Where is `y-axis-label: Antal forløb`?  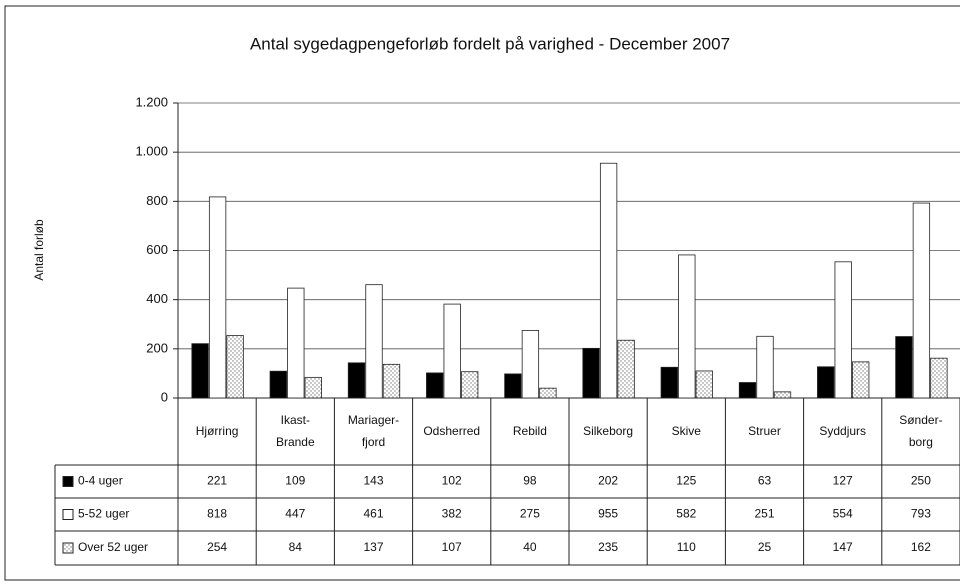
y-axis-label: Antal forløb is located at coordinates (39, 250).